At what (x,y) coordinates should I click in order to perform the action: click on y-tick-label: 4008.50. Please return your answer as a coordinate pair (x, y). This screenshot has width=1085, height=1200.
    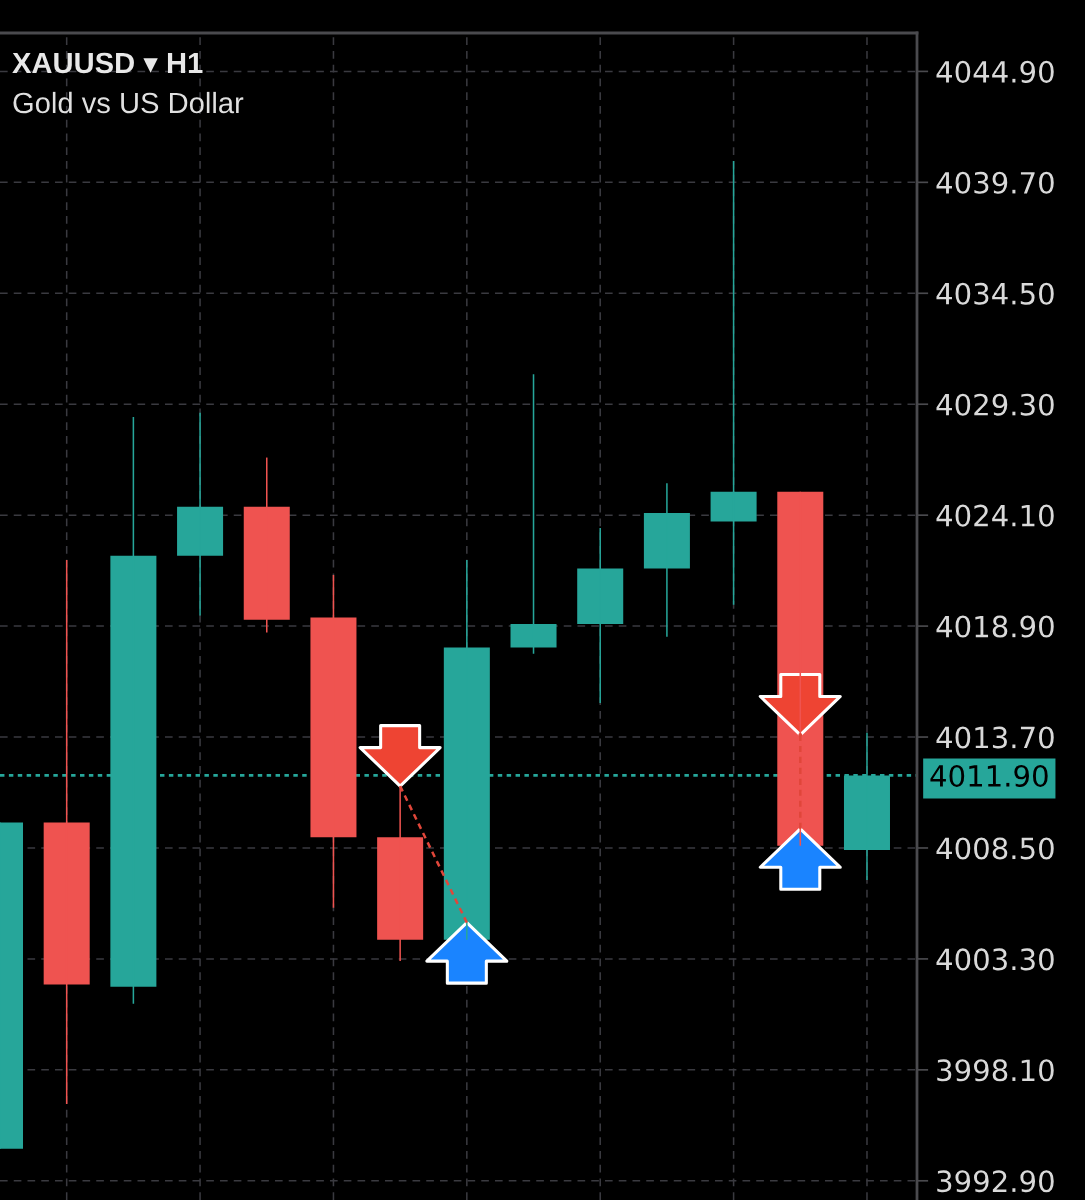
    Looking at the image, I should click on (995, 848).